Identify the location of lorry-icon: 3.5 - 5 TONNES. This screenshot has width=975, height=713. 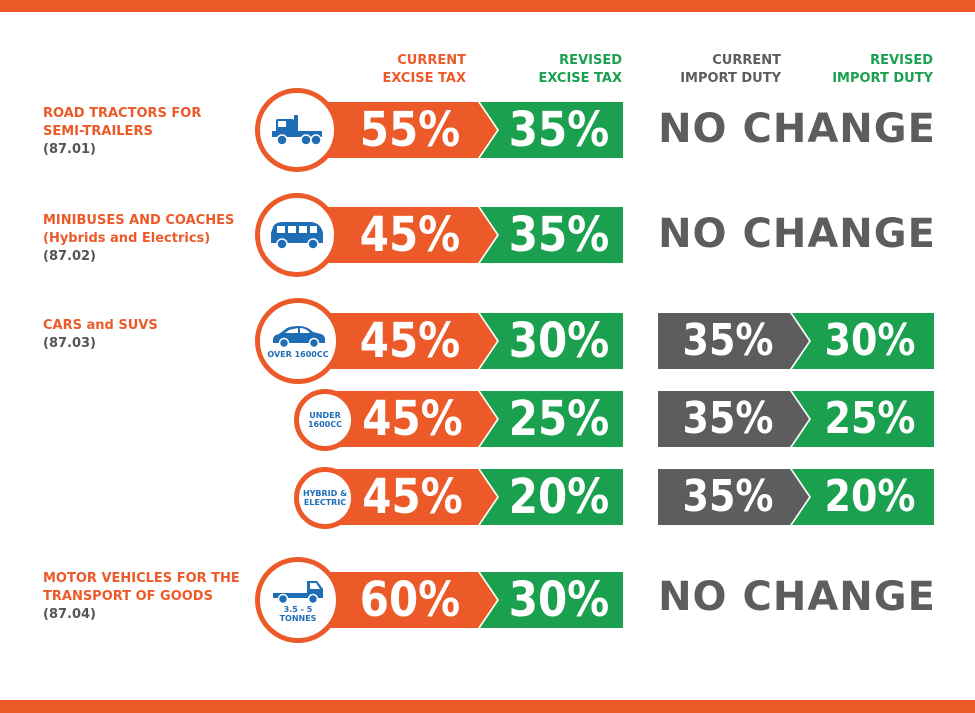
(298, 600).